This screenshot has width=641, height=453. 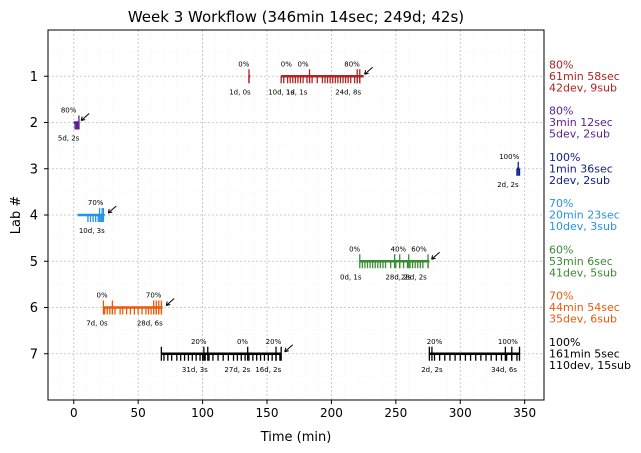 What do you see at coordinates (419, 249) in the screenshot?
I see `score-label: 60%` at bounding box center [419, 249].